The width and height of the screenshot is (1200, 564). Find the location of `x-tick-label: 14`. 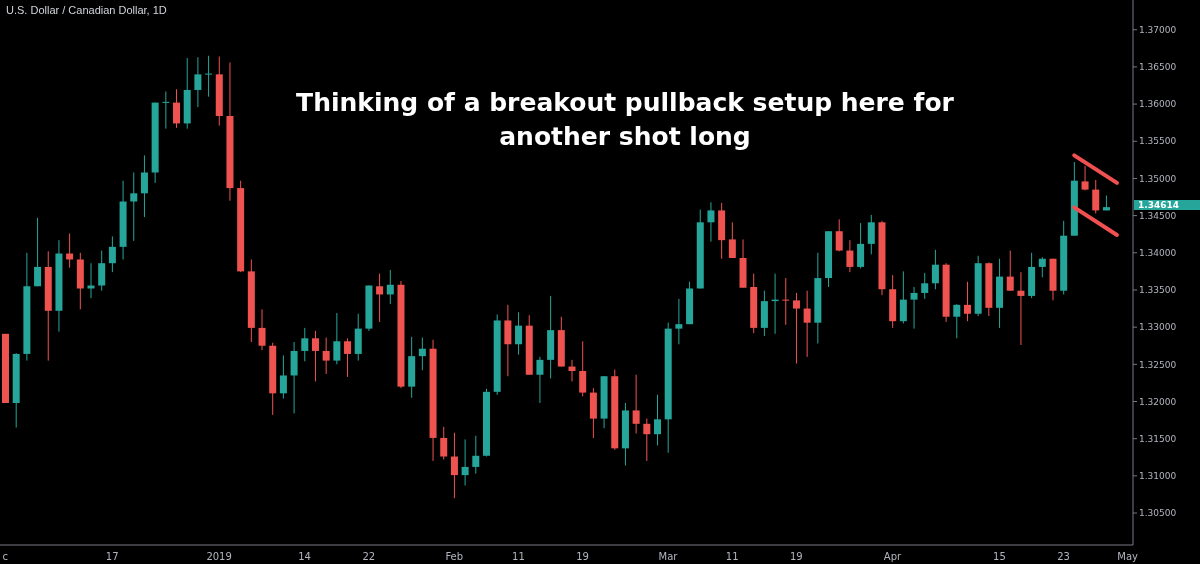

x-tick-label: 14 is located at coordinates (304, 557).